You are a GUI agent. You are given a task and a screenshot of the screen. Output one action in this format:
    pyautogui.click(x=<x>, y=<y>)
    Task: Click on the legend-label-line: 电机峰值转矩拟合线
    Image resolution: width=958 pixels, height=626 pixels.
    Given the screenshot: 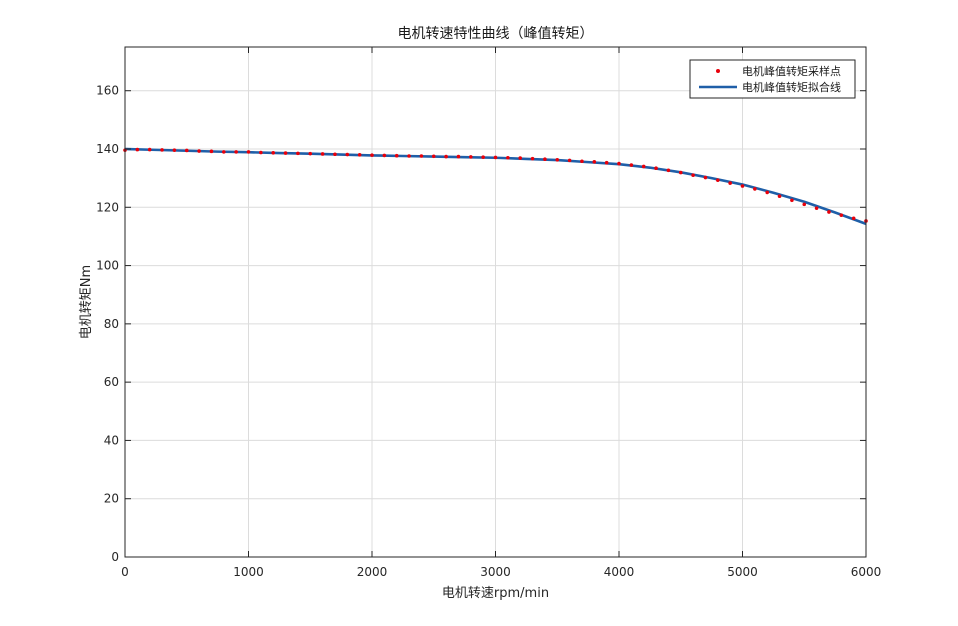 What is the action you would take?
    pyautogui.click(x=791, y=87)
    